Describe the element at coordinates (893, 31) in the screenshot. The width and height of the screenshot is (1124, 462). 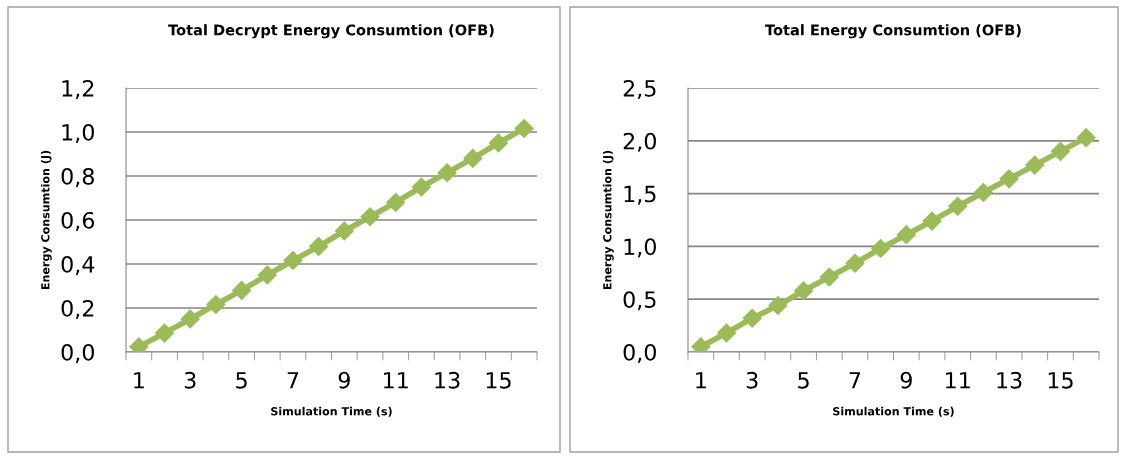
I see `chart-title: Total Energy Consumtion (OFB)` at that location.